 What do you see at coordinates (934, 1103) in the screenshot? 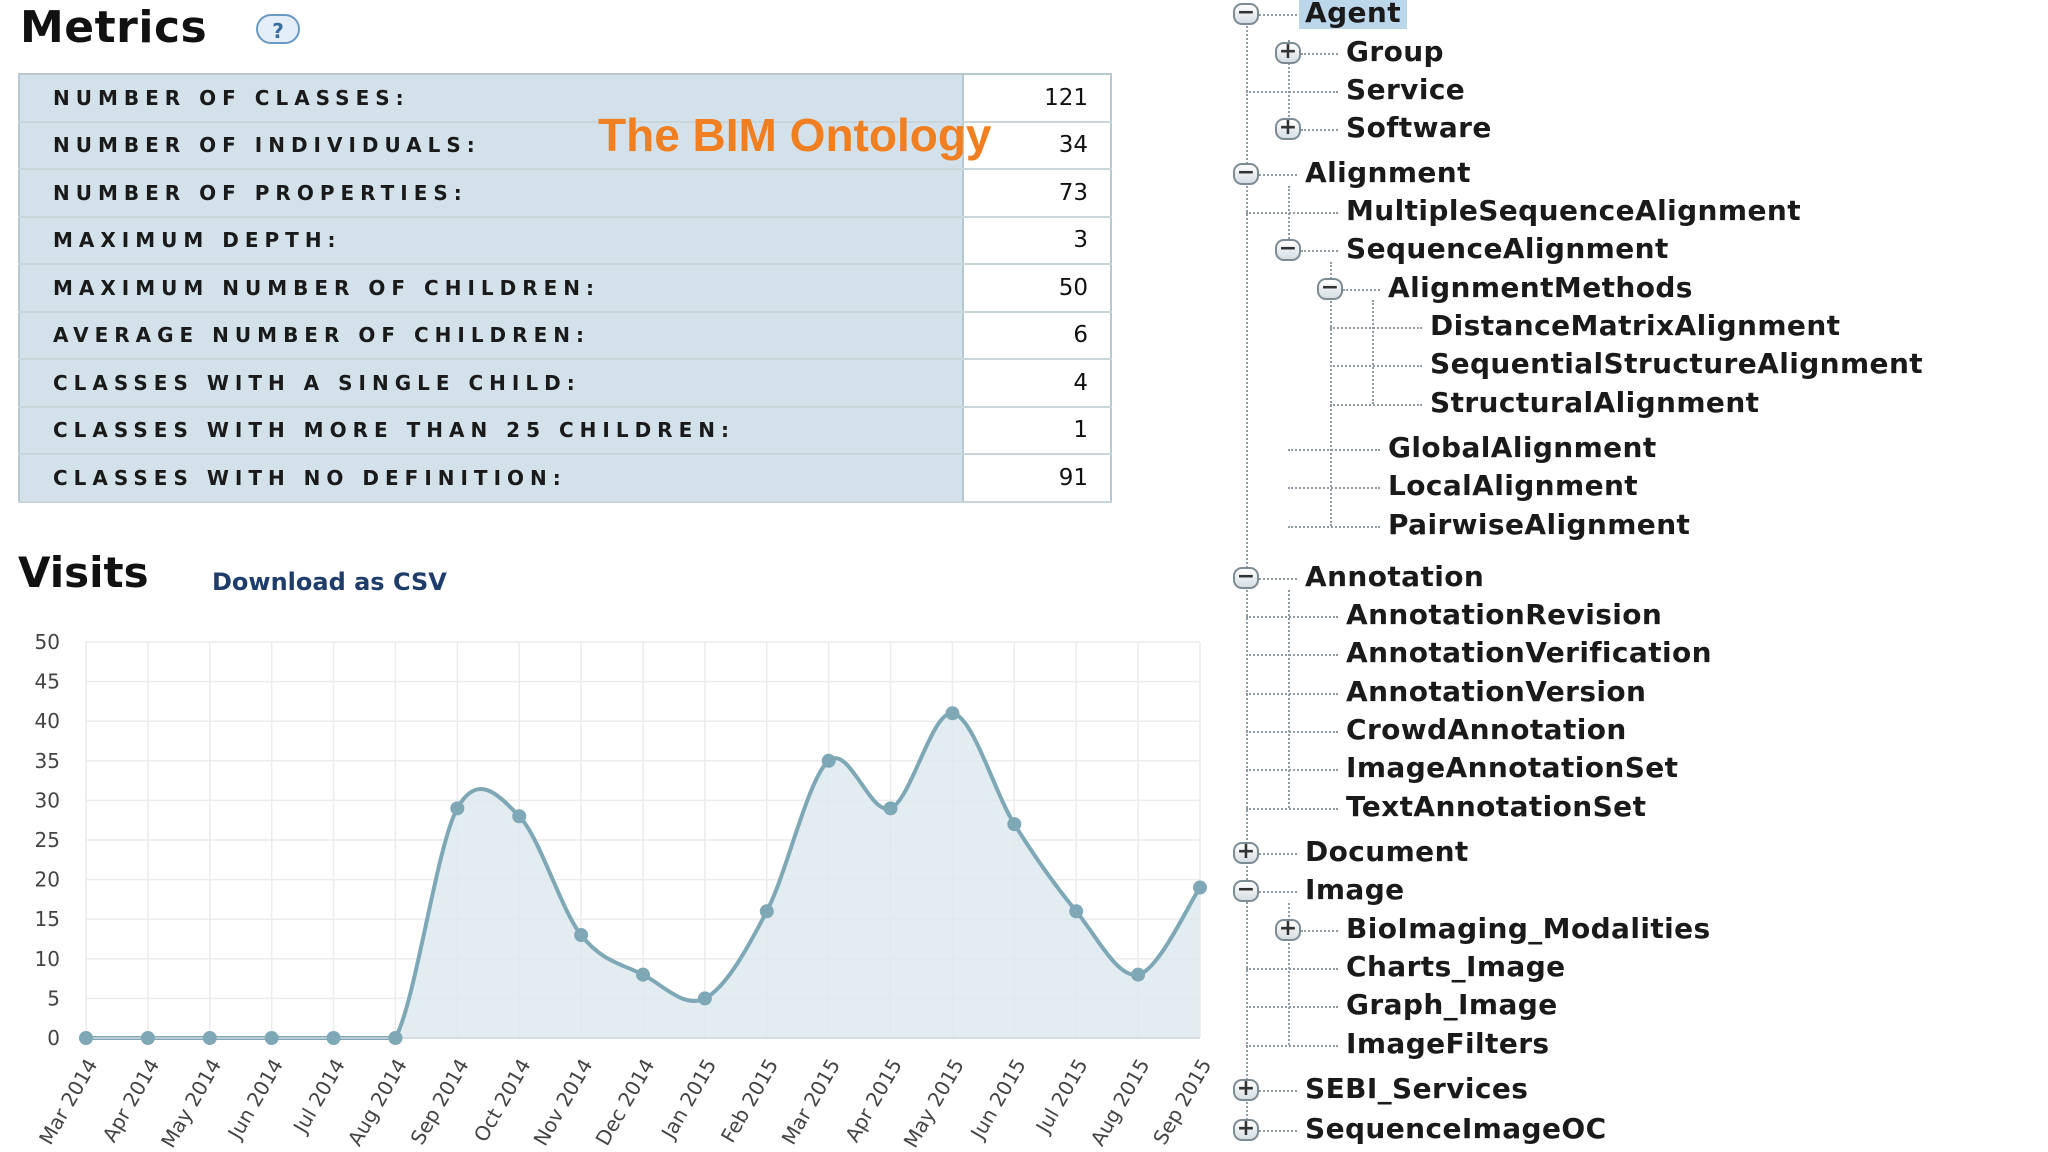
I see `x-tick-label: May 2015` at bounding box center [934, 1103].